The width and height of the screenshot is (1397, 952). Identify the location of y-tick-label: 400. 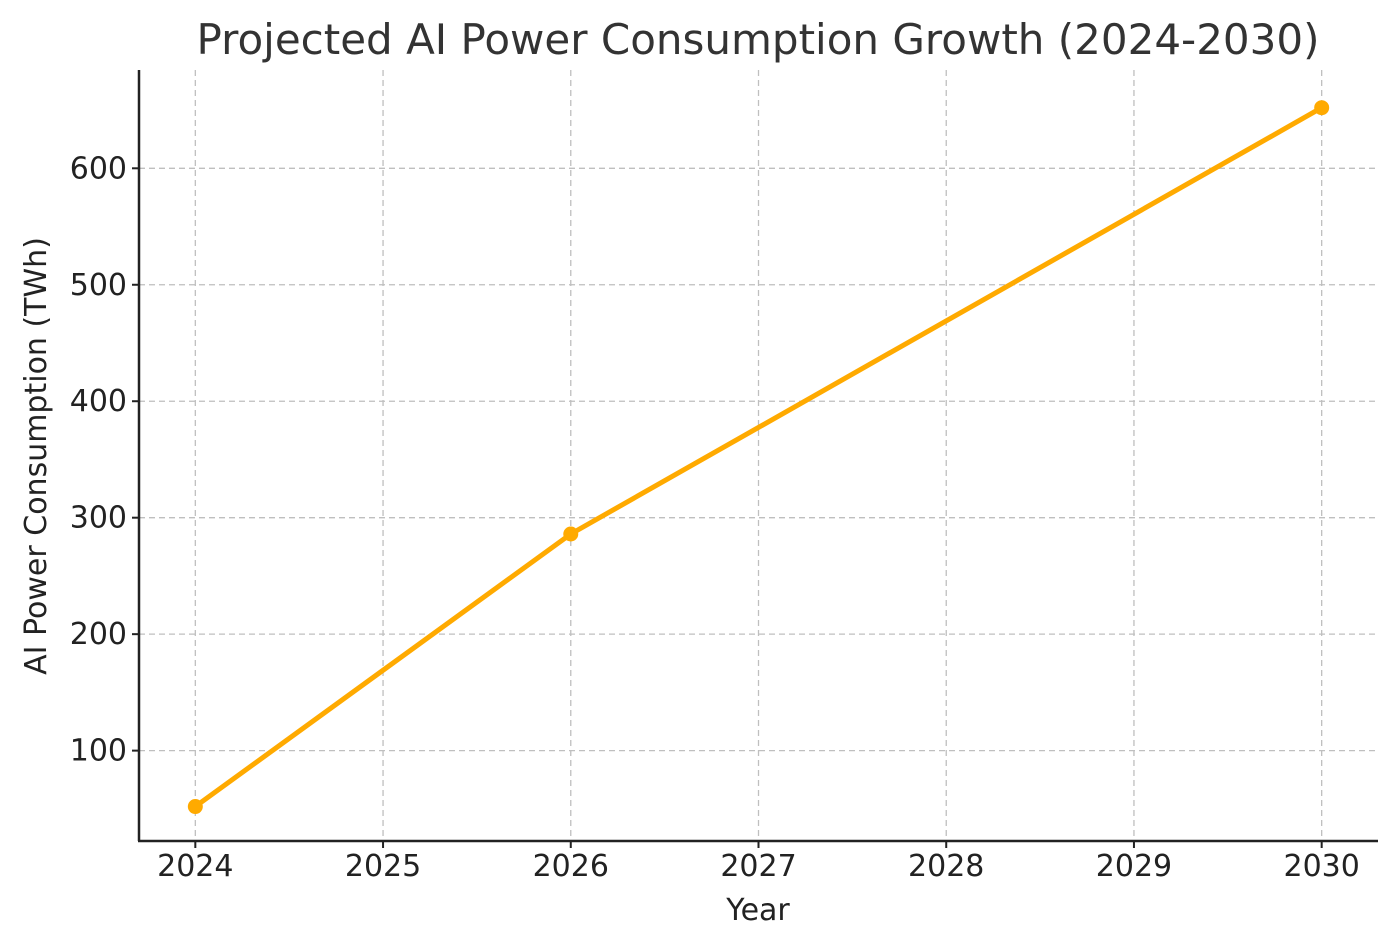
(98, 401).